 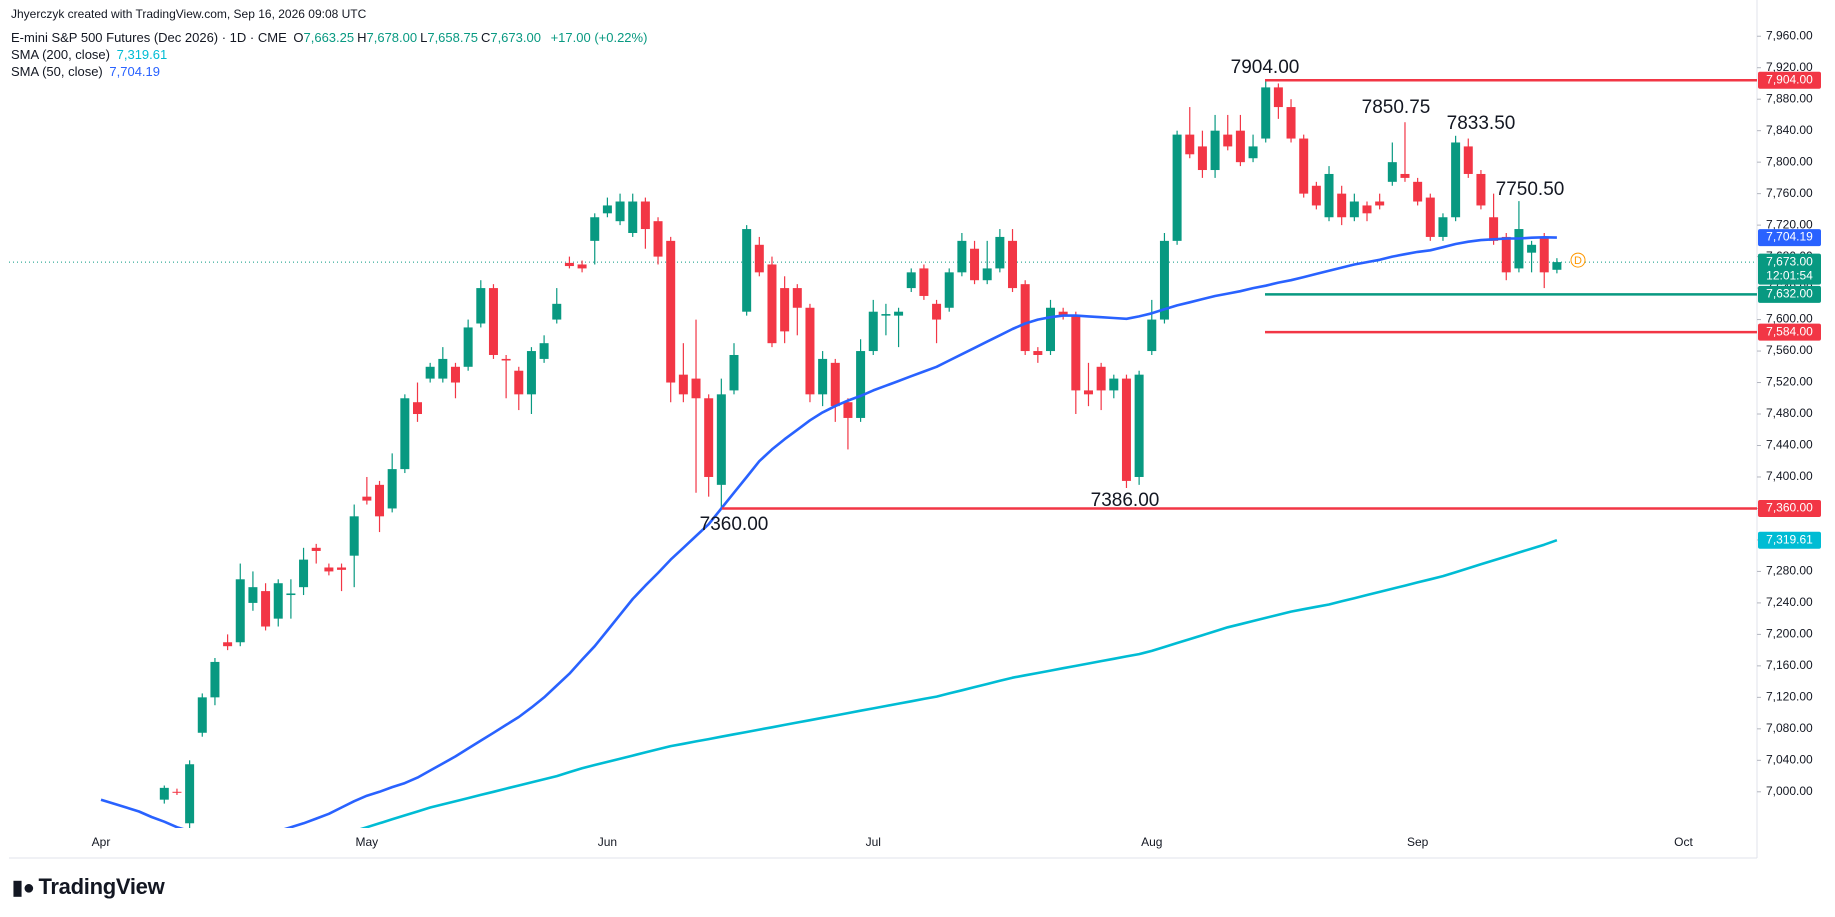 What do you see at coordinates (330, 54) in the screenshot?
I see `sma-legend: SMA (200, close) 7,319.61` at bounding box center [330, 54].